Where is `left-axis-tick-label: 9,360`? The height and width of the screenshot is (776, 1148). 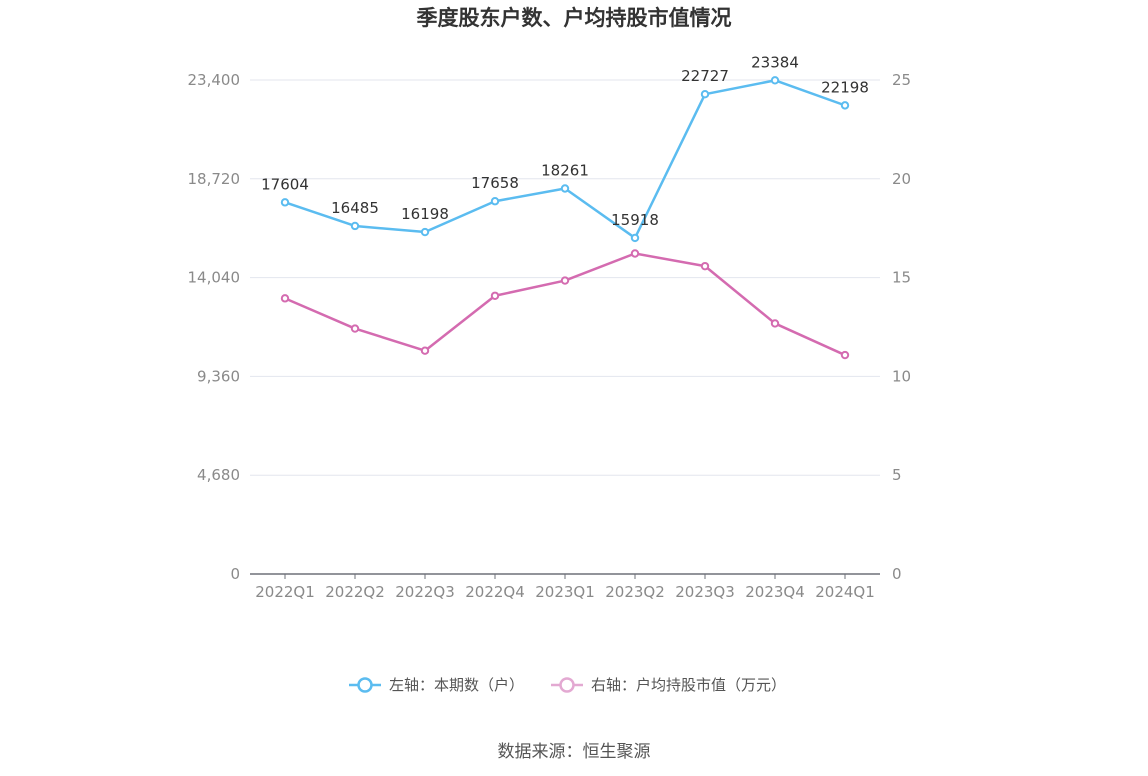
left-axis-tick-label: 9,360 is located at coordinates (218, 376).